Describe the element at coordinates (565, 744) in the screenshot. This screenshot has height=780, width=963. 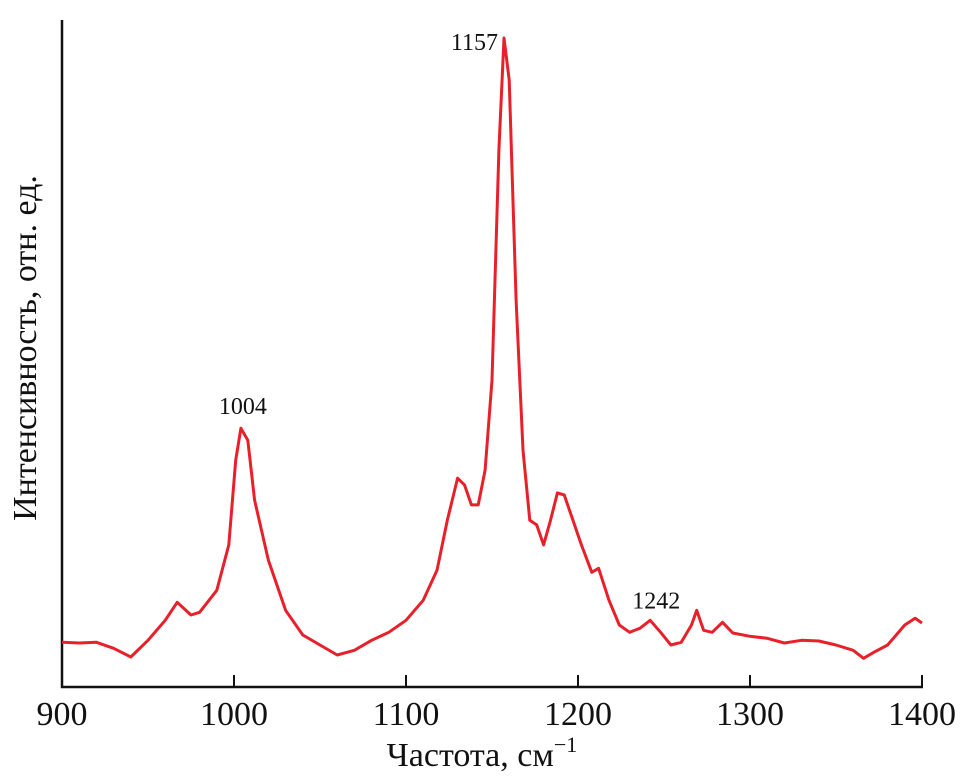
I see `x-axis-label-sup: −1` at that location.